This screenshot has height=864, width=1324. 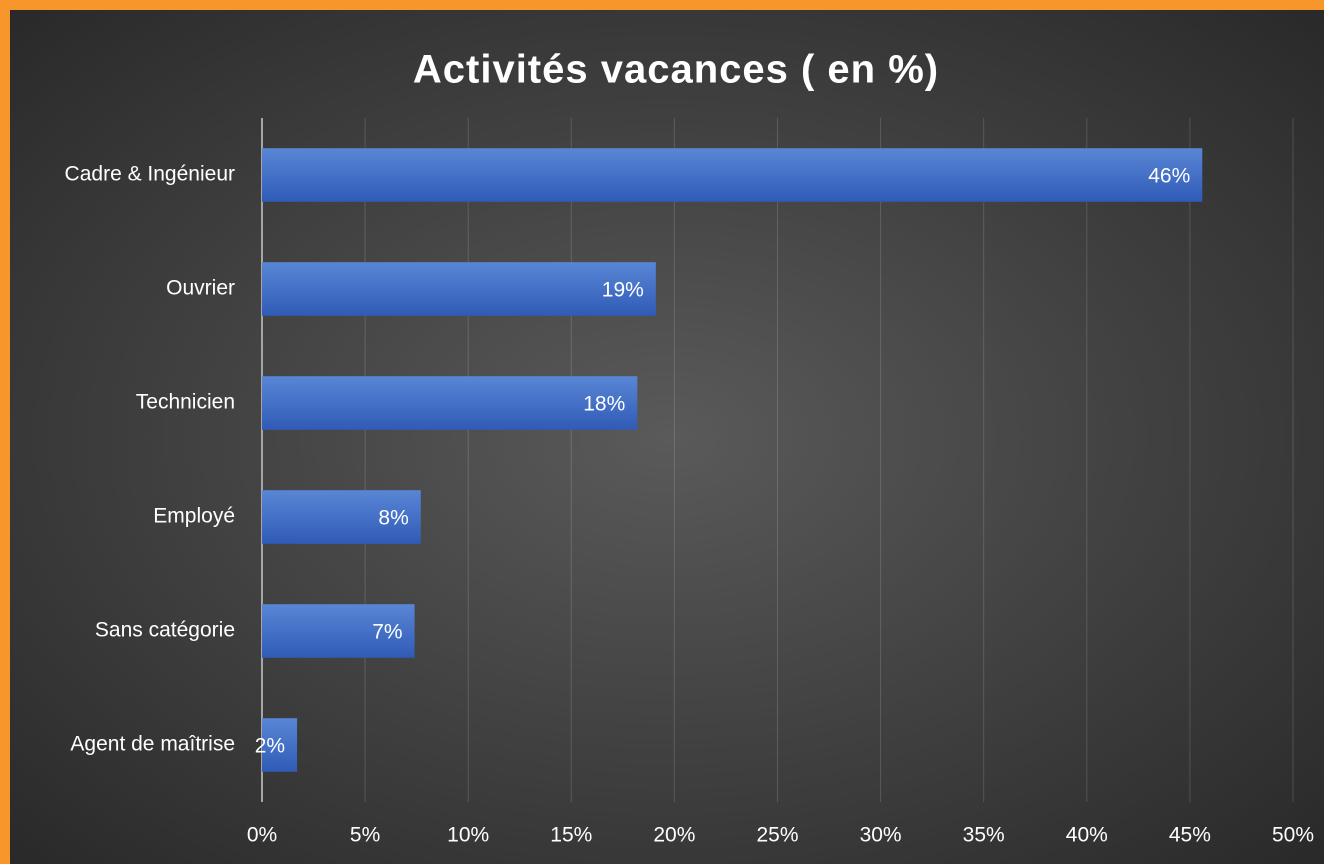 I want to click on data-label: 8%, so click(x=393, y=518).